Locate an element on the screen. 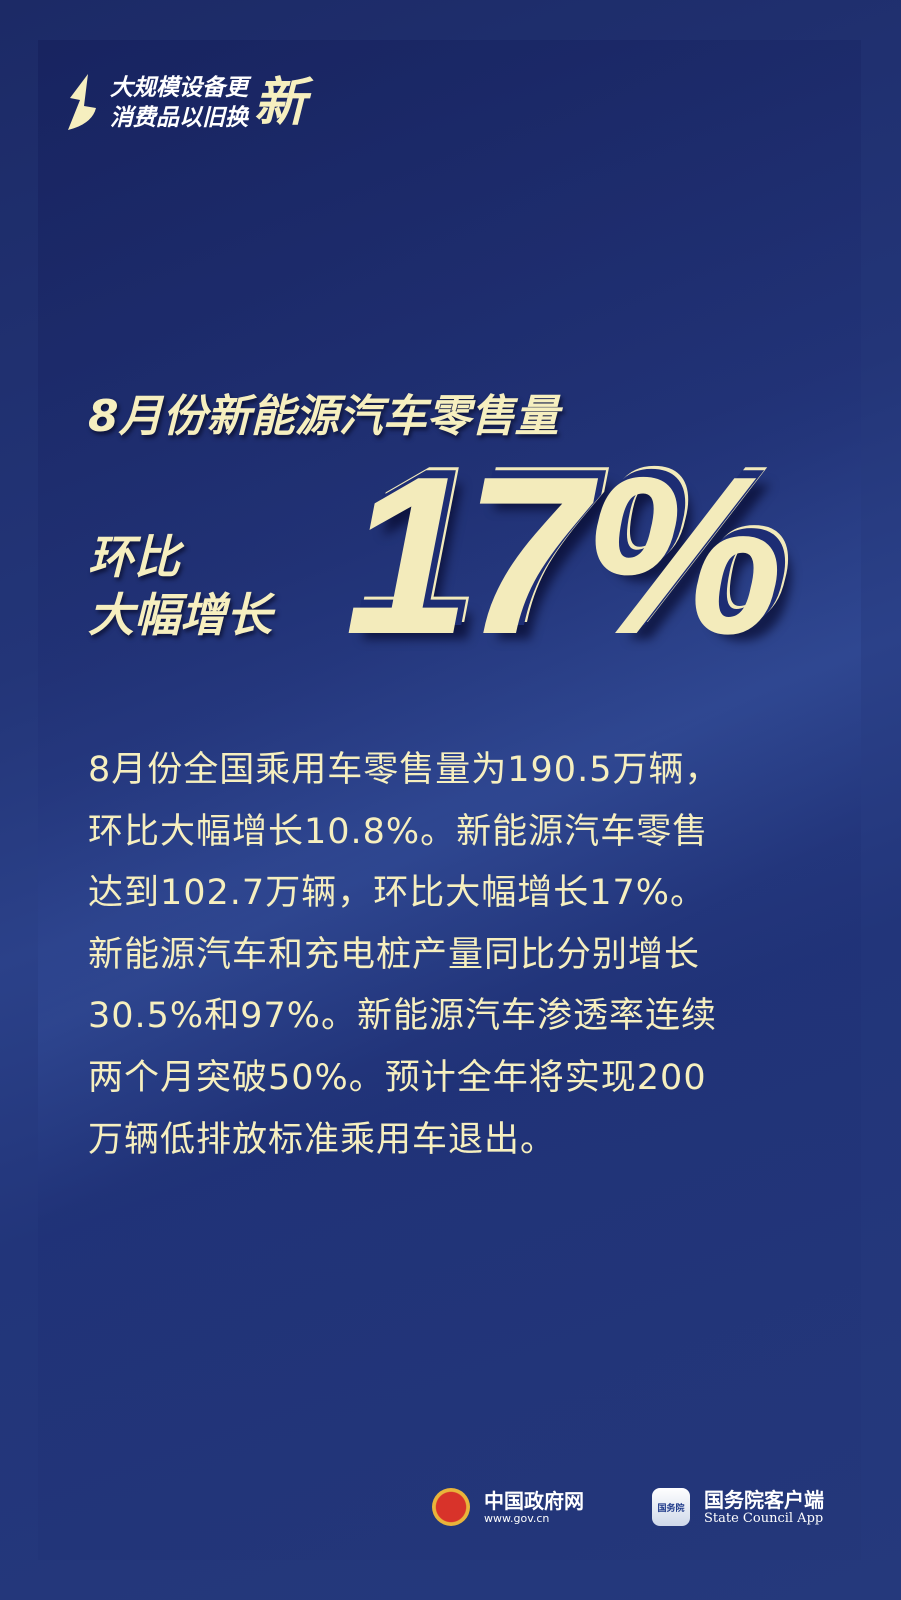 The image size is (901, 1600). gov-site-link: 中国政府网 www.gov.cn is located at coordinates (534, 1507).